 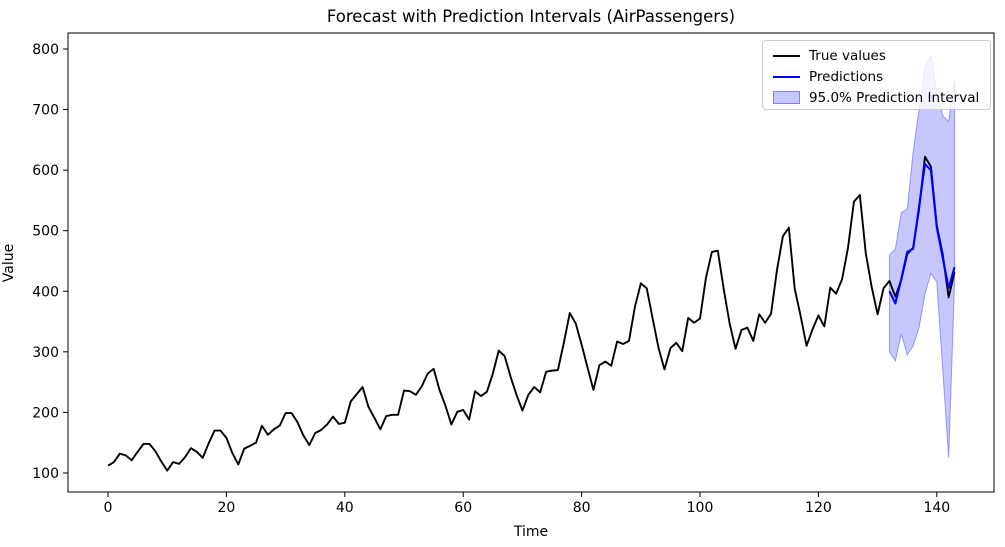 What do you see at coordinates (847, 55) in the screenshot?
I see `legend-label: True values` at bounding box center [847, 55].